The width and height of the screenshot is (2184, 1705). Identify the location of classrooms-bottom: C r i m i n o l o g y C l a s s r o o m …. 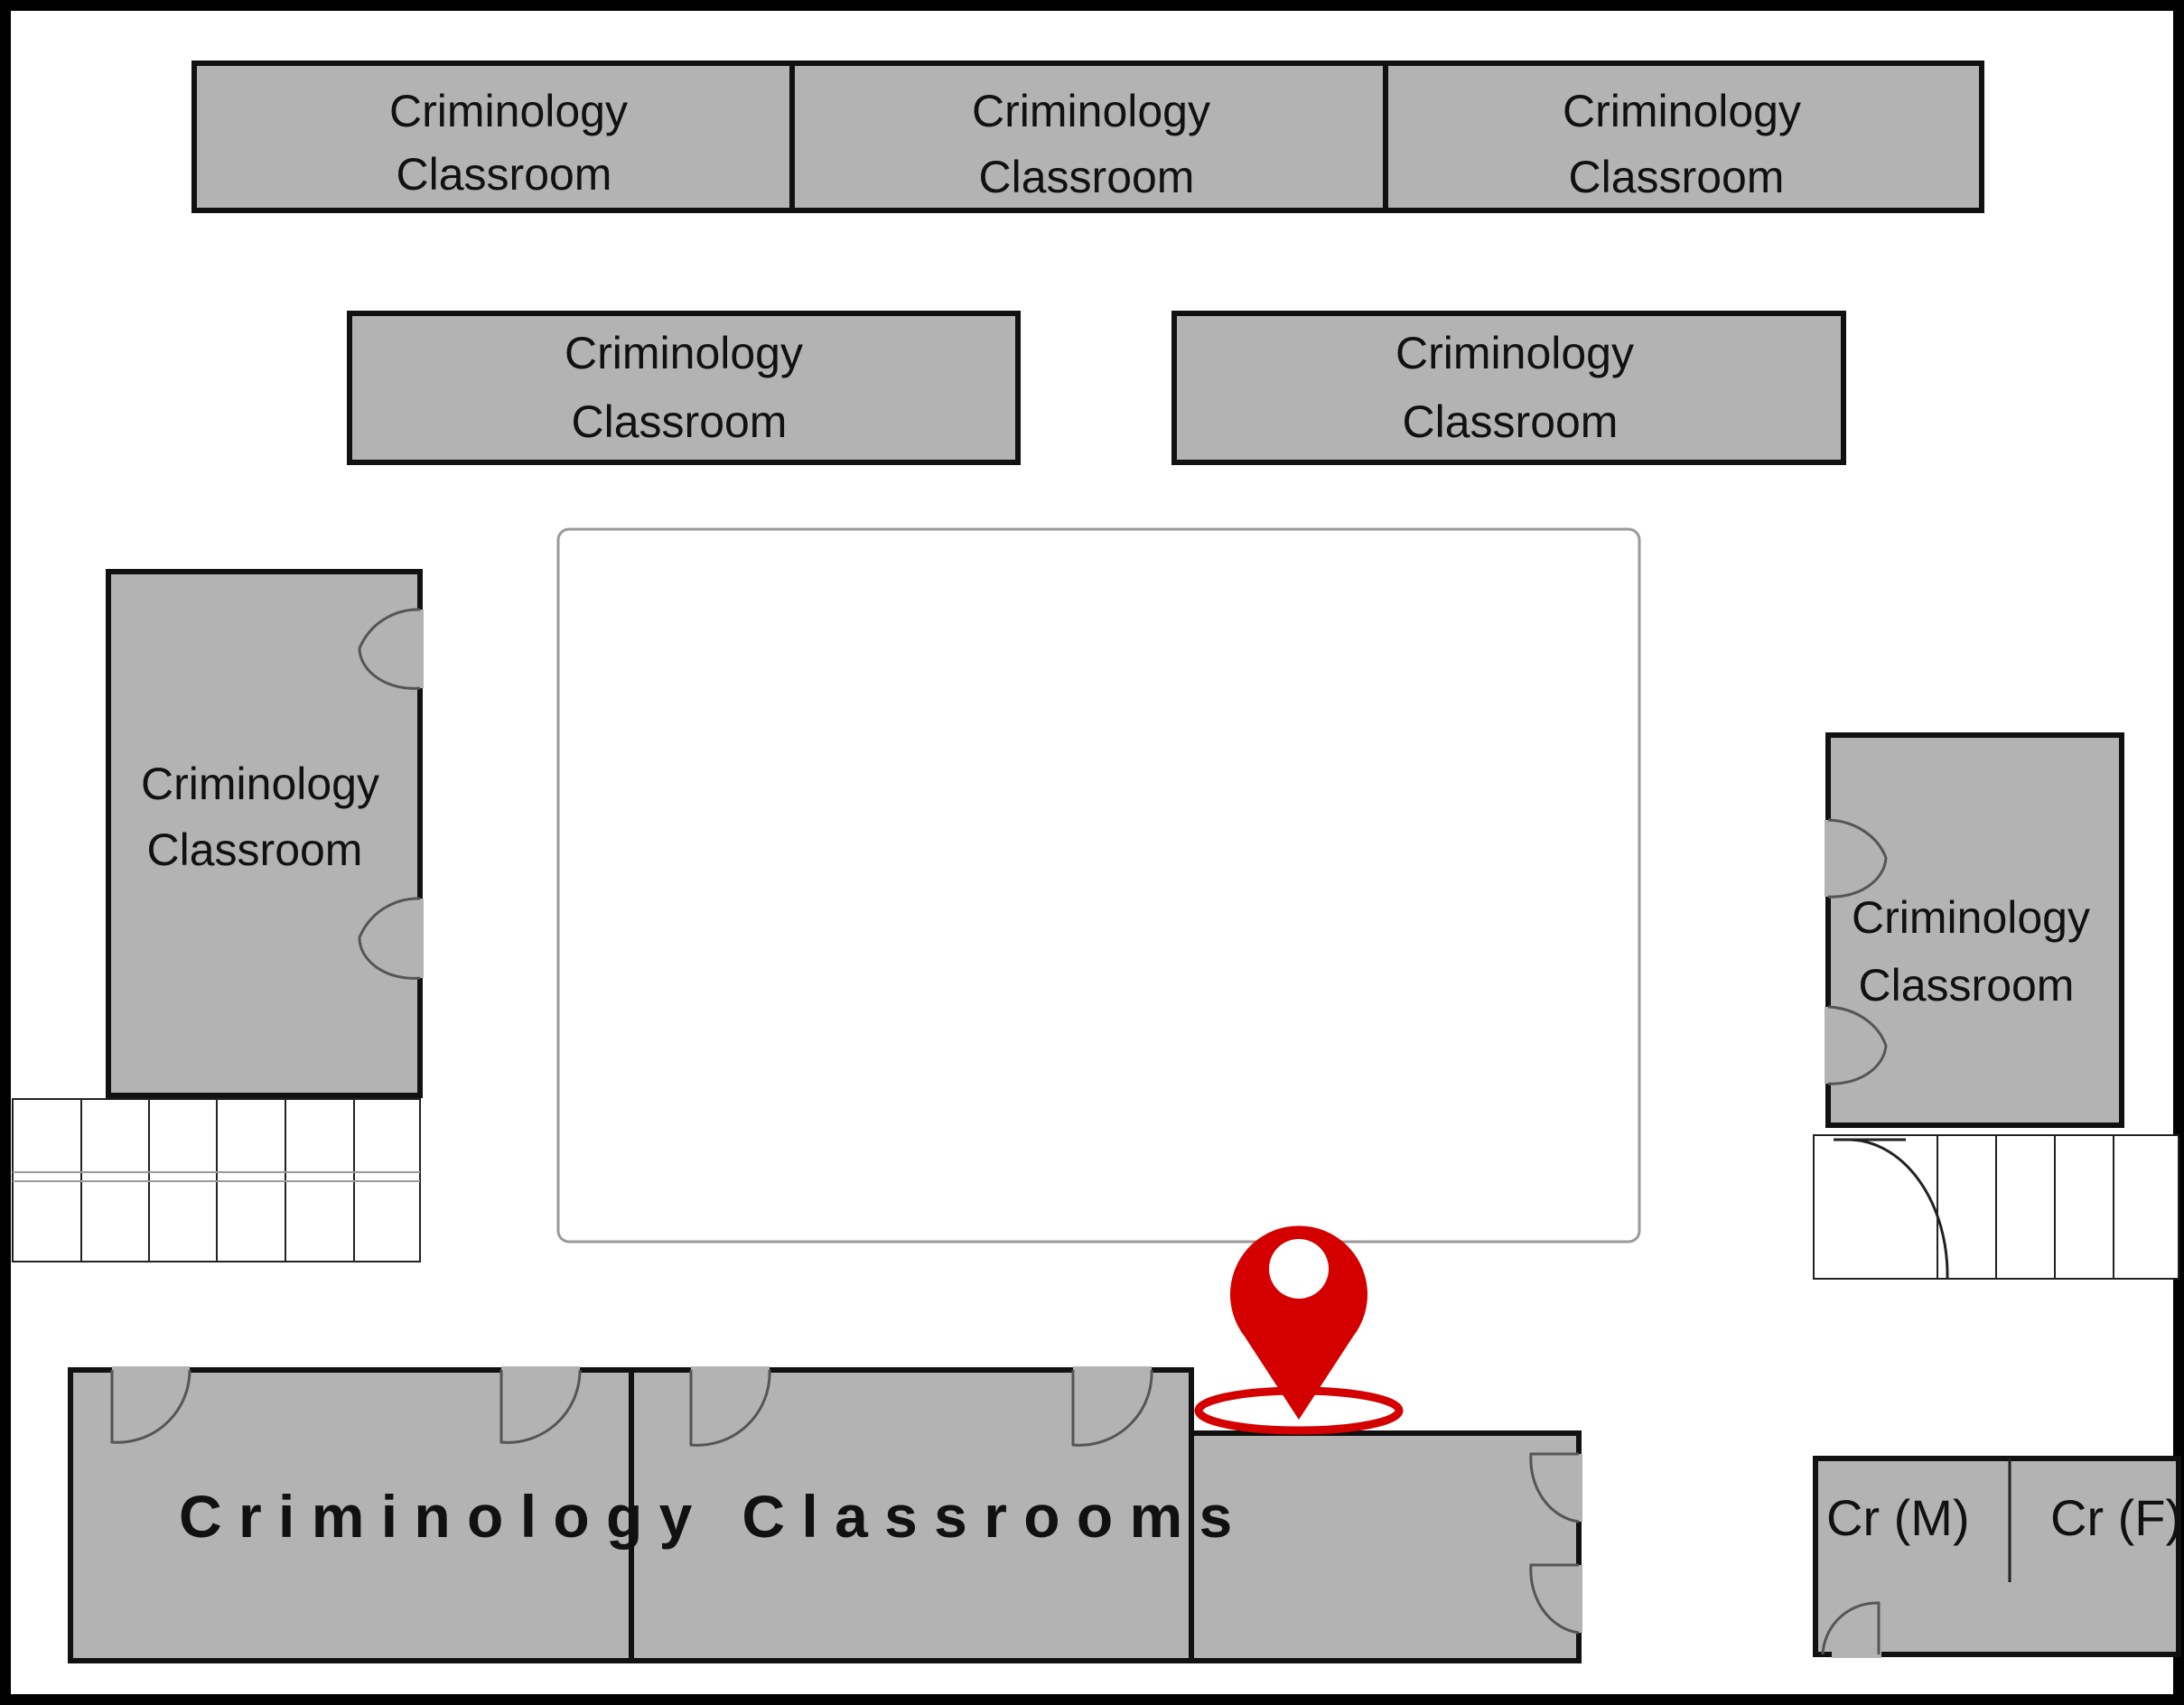
(825, 1514).